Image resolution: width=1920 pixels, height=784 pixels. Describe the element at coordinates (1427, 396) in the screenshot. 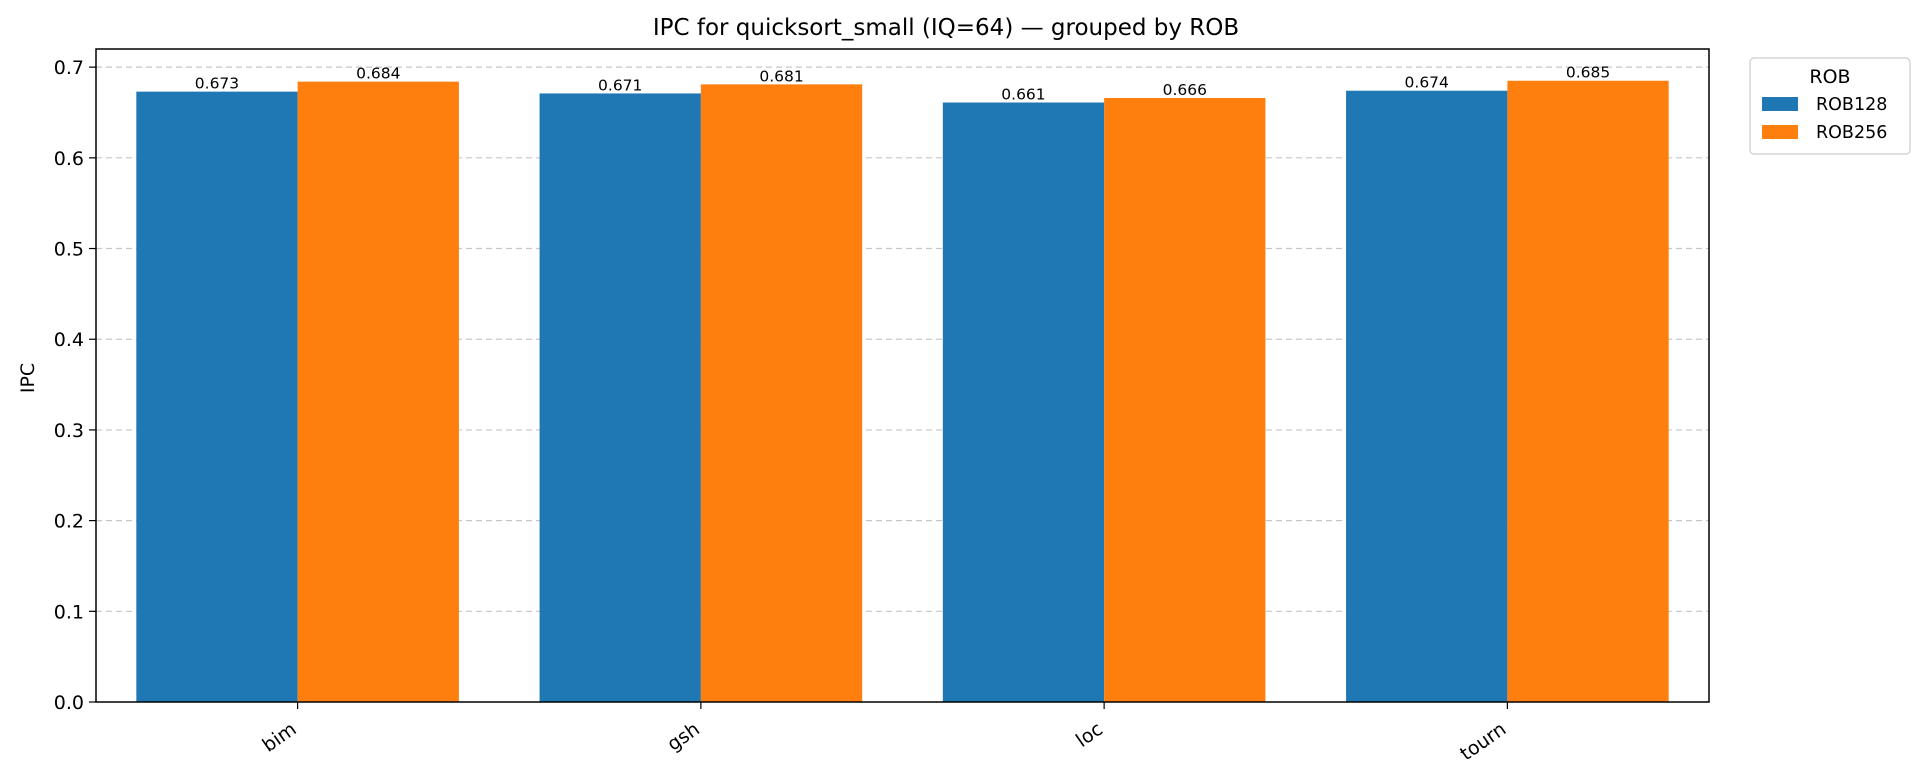

I see `bar-rob128-tourn` at that location.